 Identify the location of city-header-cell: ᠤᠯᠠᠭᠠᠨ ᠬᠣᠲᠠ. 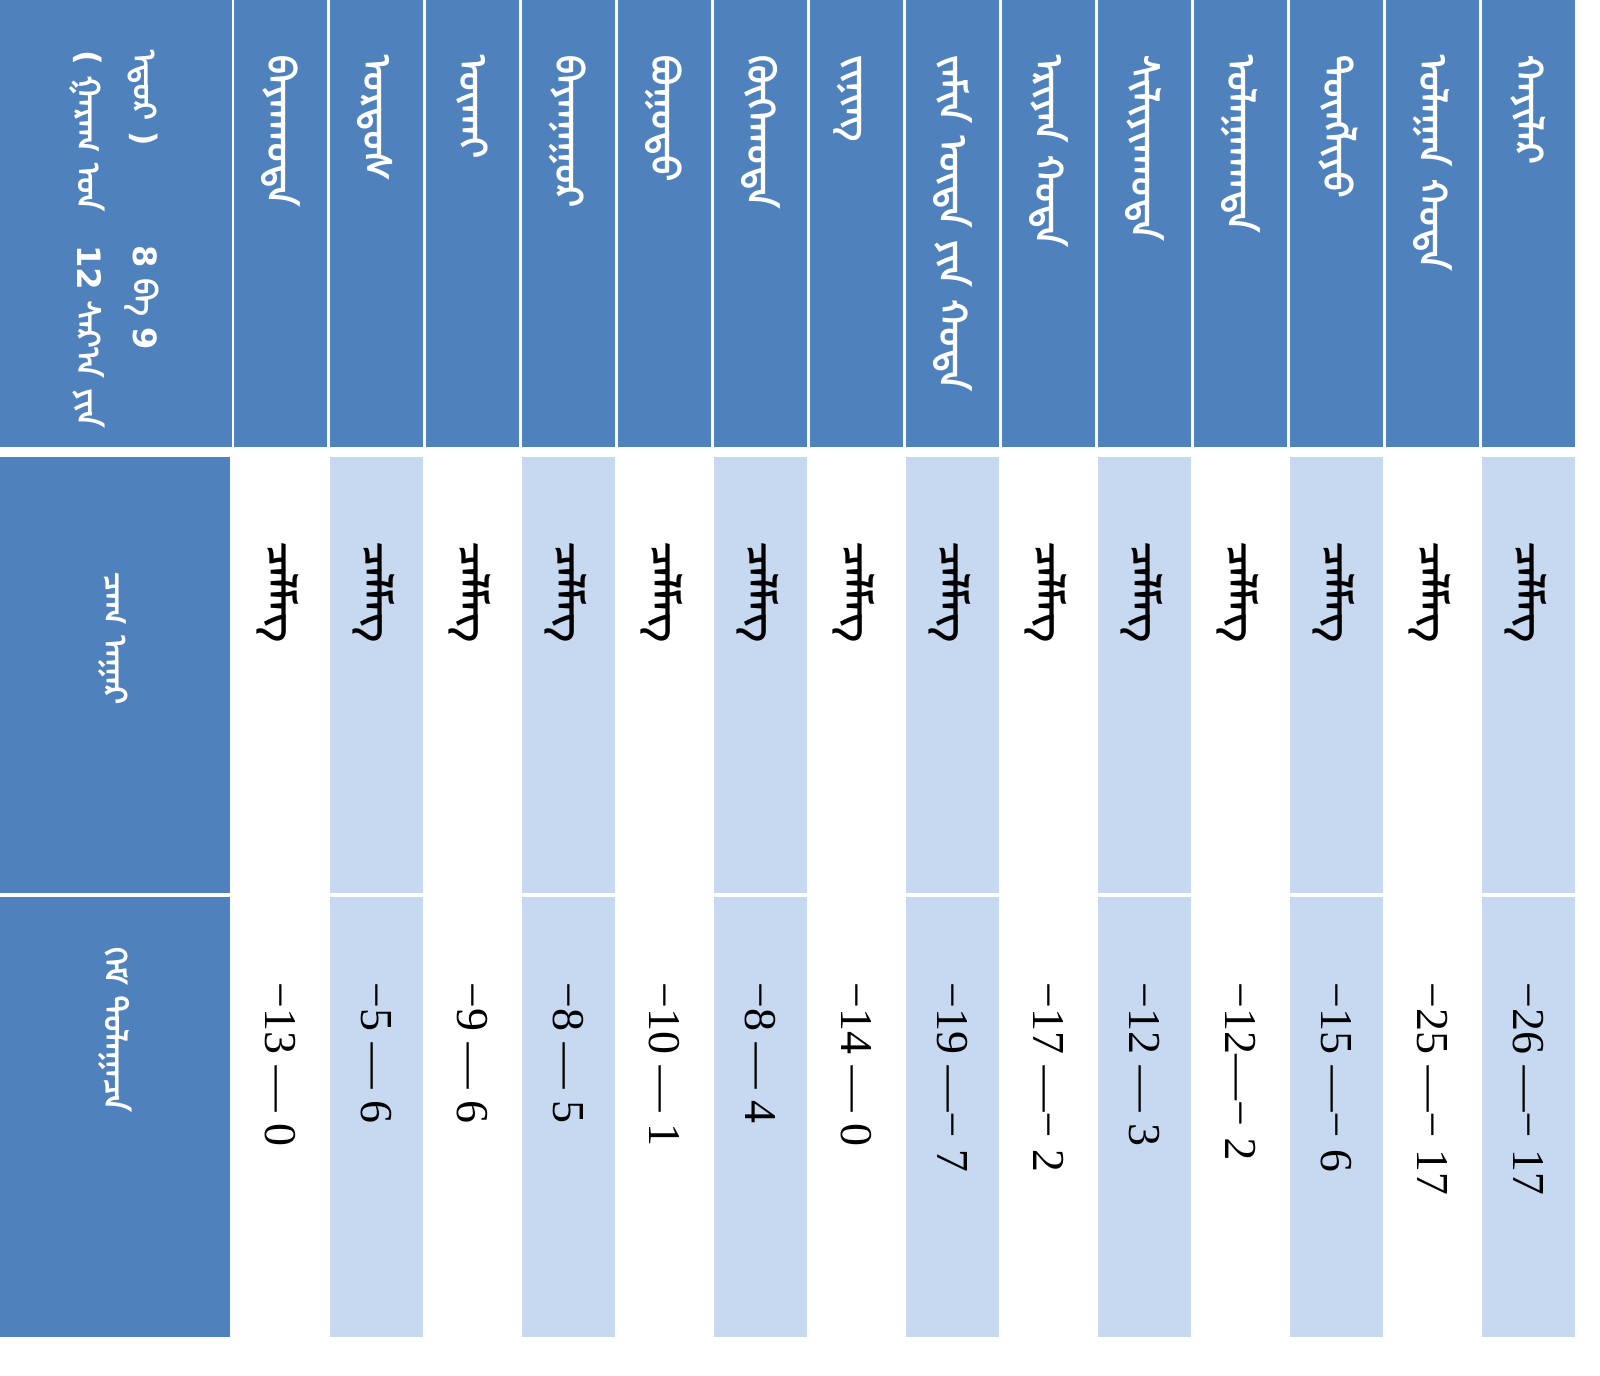
(1432, 223).